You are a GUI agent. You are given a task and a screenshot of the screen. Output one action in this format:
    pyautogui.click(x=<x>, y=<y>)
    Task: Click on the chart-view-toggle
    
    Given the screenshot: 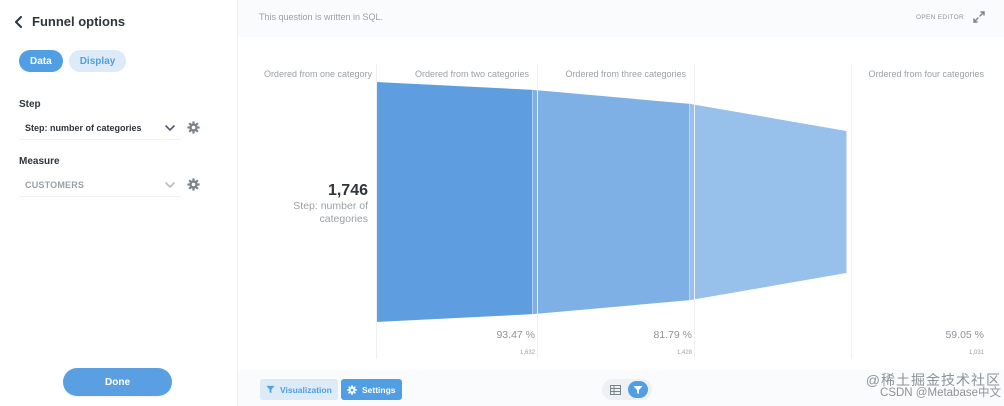 What is the action you would take?
    pyautogui.click(x=638, y=389)
    